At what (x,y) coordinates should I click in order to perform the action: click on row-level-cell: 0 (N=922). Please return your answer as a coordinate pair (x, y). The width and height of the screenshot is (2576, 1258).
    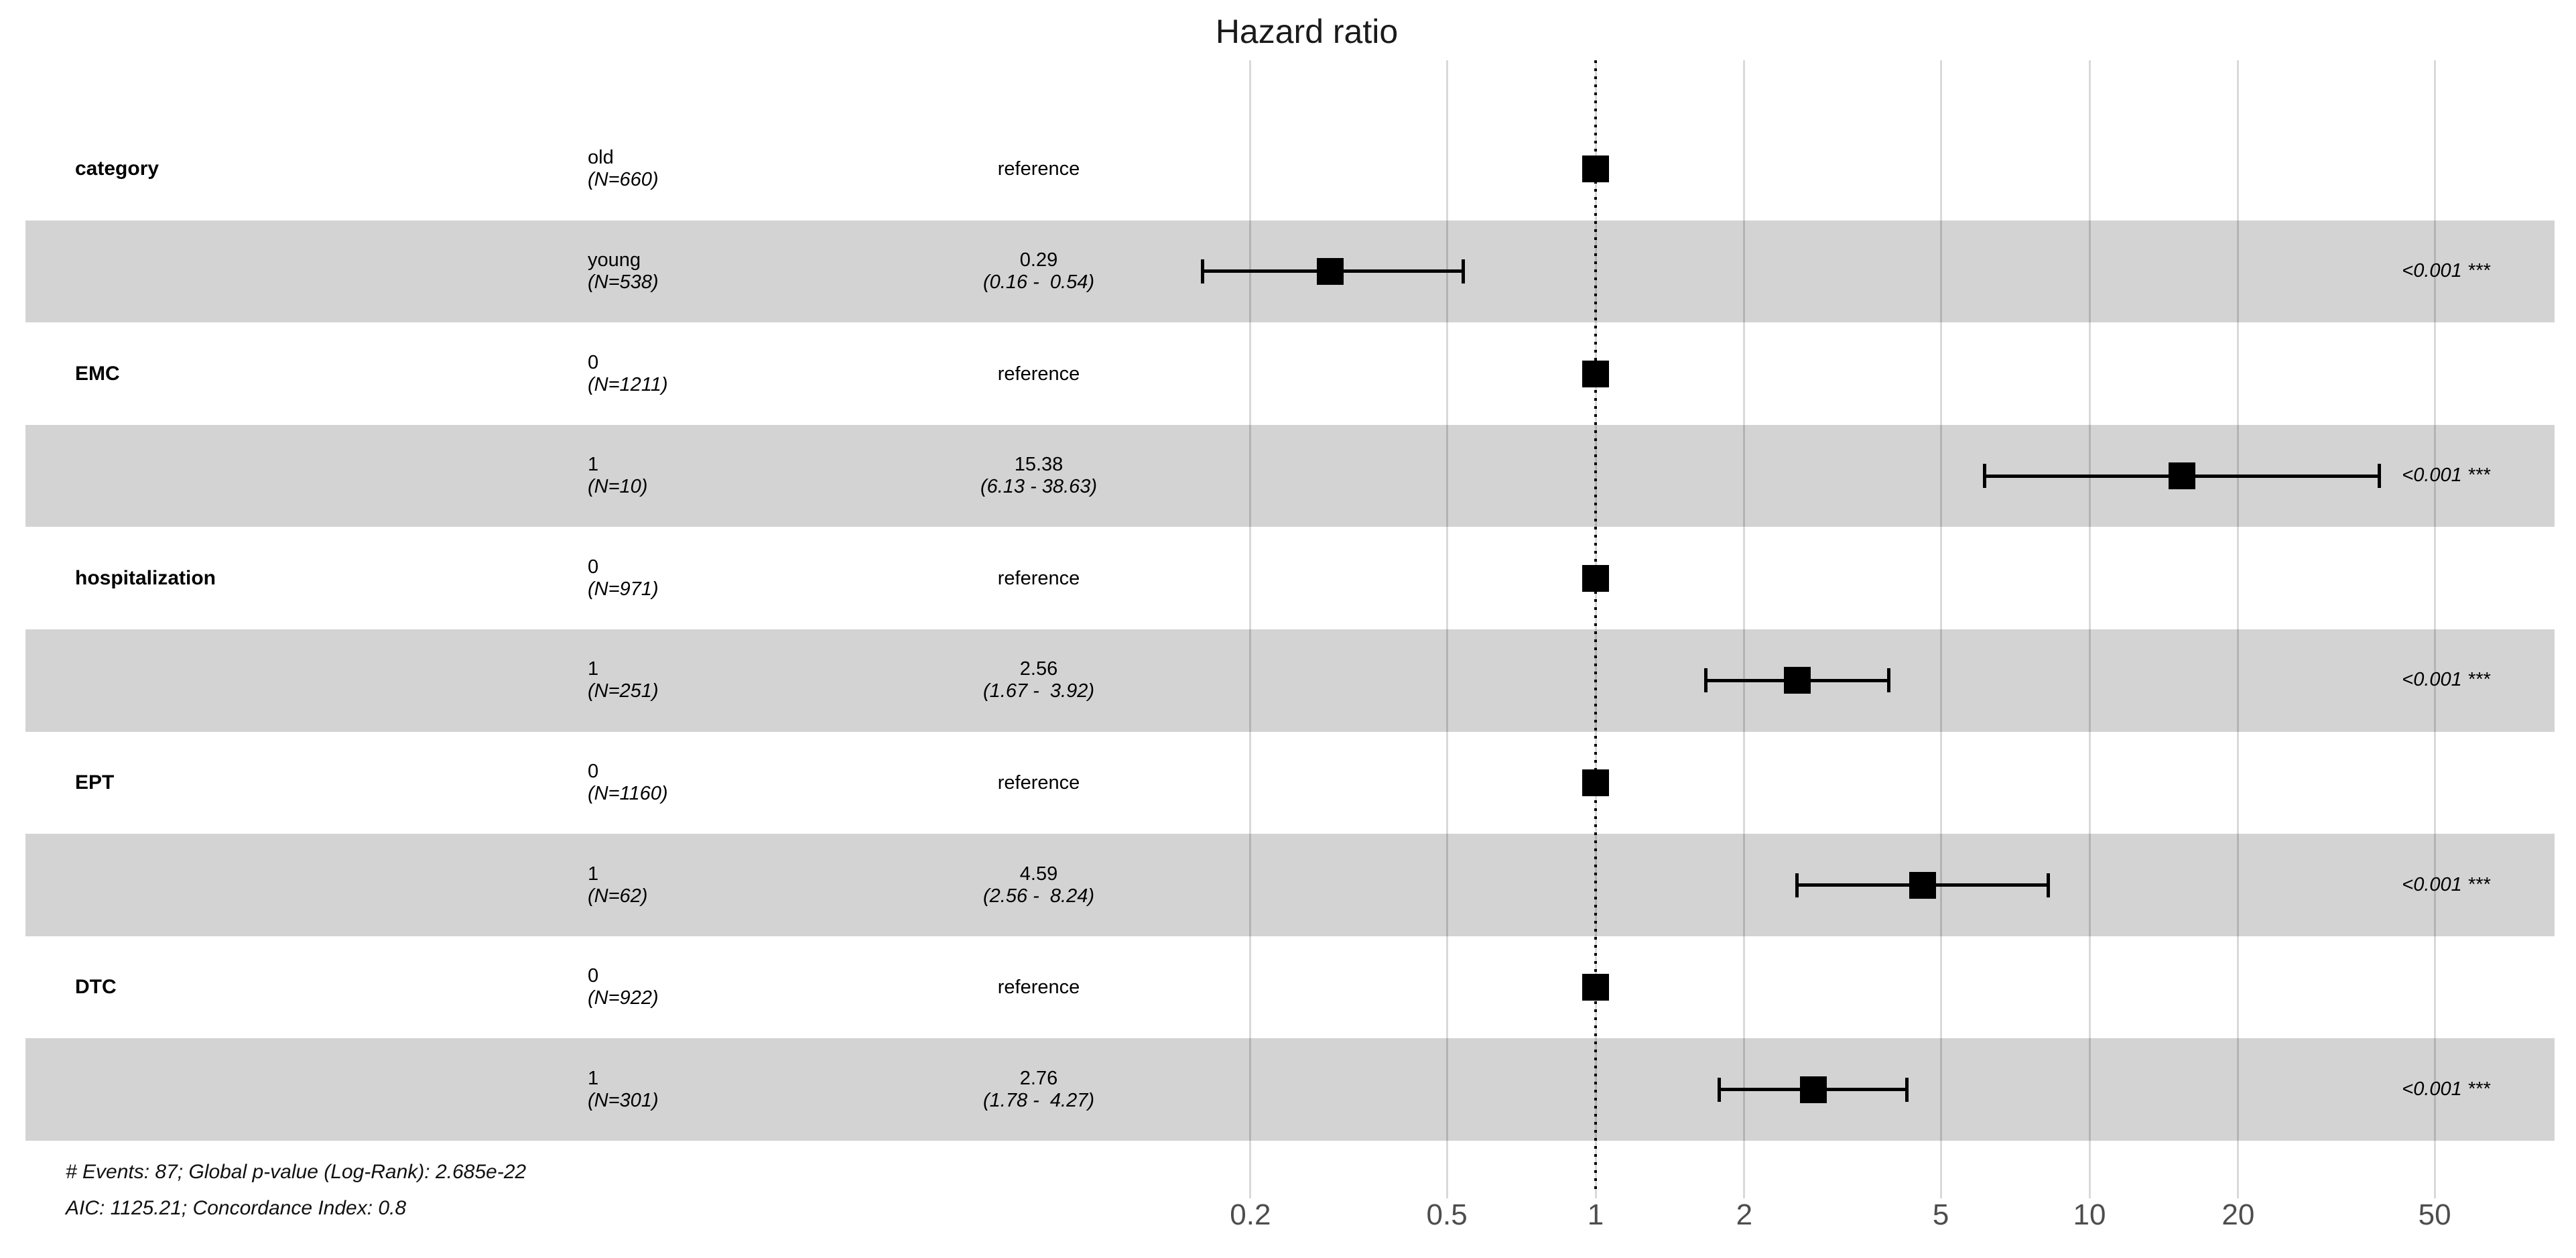
    Looking at the image, I should click on (623, 987).